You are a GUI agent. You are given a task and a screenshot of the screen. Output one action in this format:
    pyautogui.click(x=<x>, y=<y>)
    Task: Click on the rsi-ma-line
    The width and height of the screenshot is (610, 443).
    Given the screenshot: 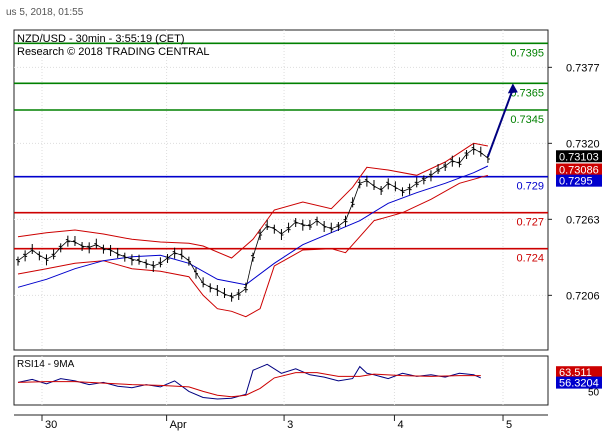 What is the action you would take?
    pyautogui.click(x=249, y=385)
    